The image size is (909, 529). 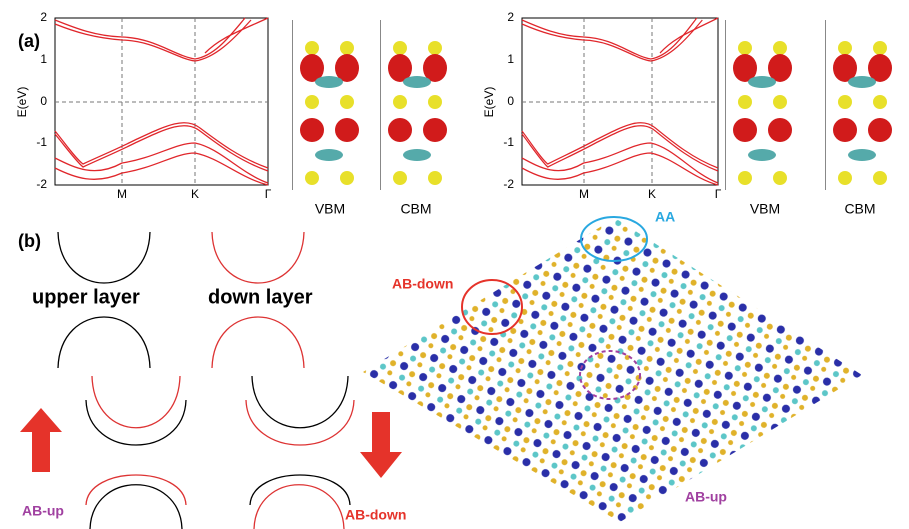 I want to click on panel-label: (b), so click(x=29, y=241).